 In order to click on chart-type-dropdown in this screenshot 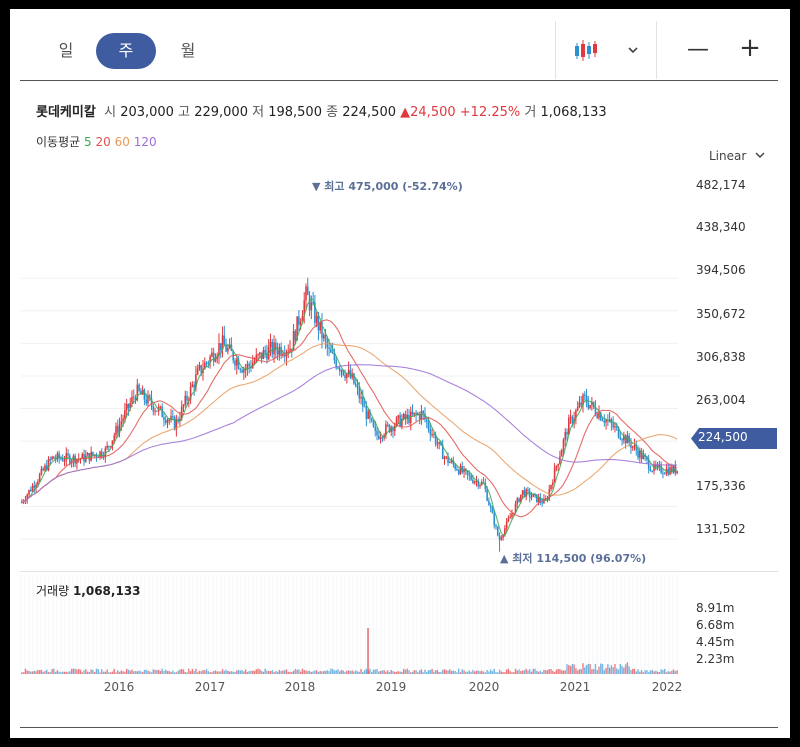, I will do `click(605, 51)`.